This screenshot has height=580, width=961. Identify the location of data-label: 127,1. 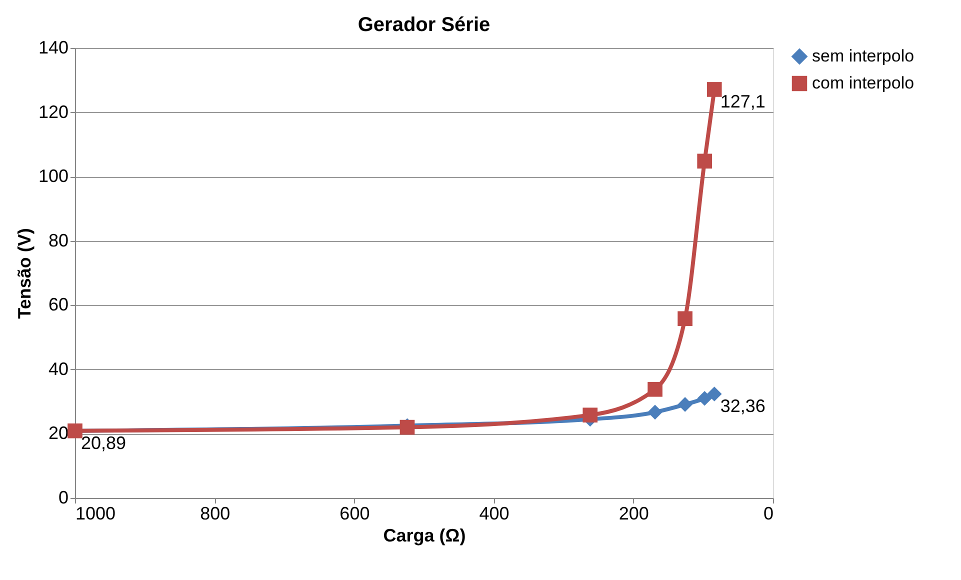
(743, 101).